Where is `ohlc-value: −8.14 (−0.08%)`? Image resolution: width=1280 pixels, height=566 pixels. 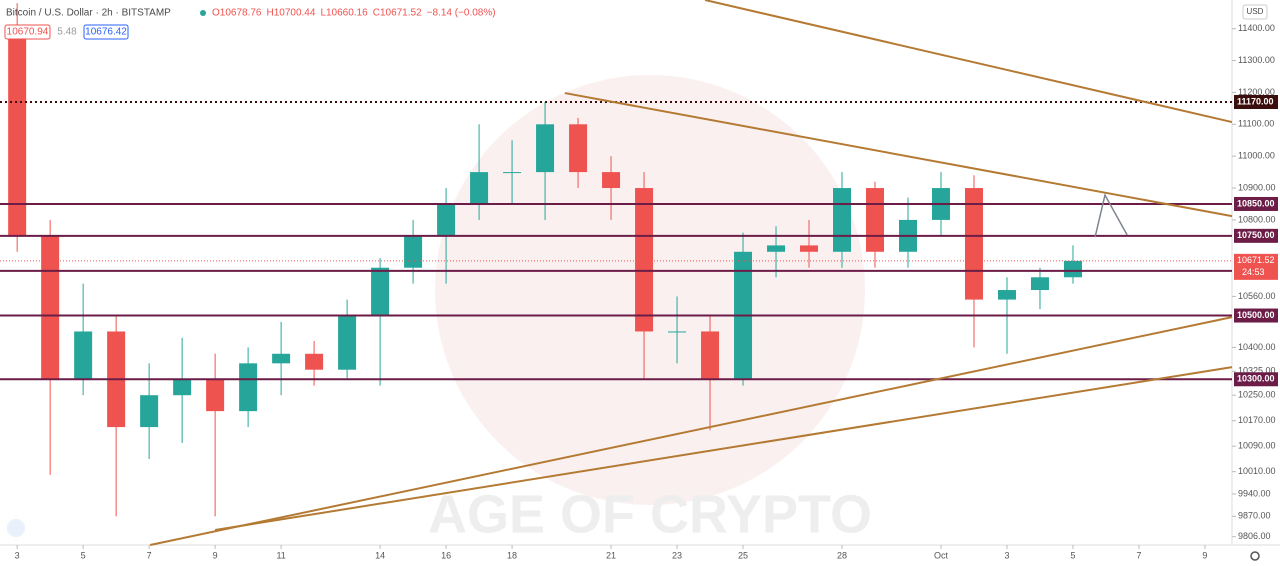
ohlc-value: −8.14 (−0.08%) is located at coordinates (461, 13).